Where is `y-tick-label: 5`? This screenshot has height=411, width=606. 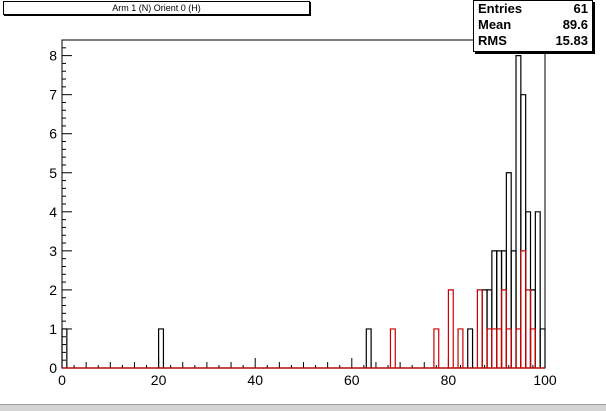
y-tick-label: 5 is located at coordinates (53, 173).